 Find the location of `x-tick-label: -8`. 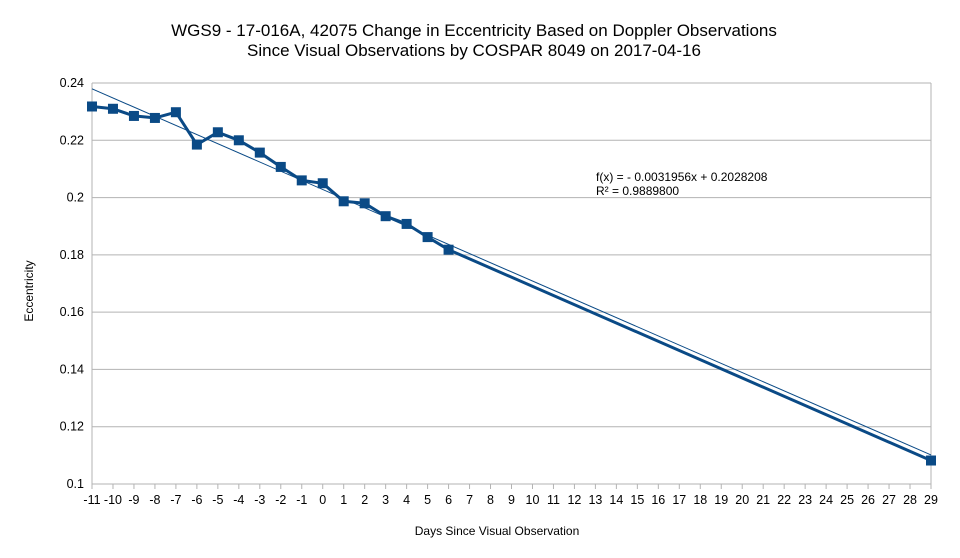

x-tick-label: -8 is located at coordinates (154, 500).